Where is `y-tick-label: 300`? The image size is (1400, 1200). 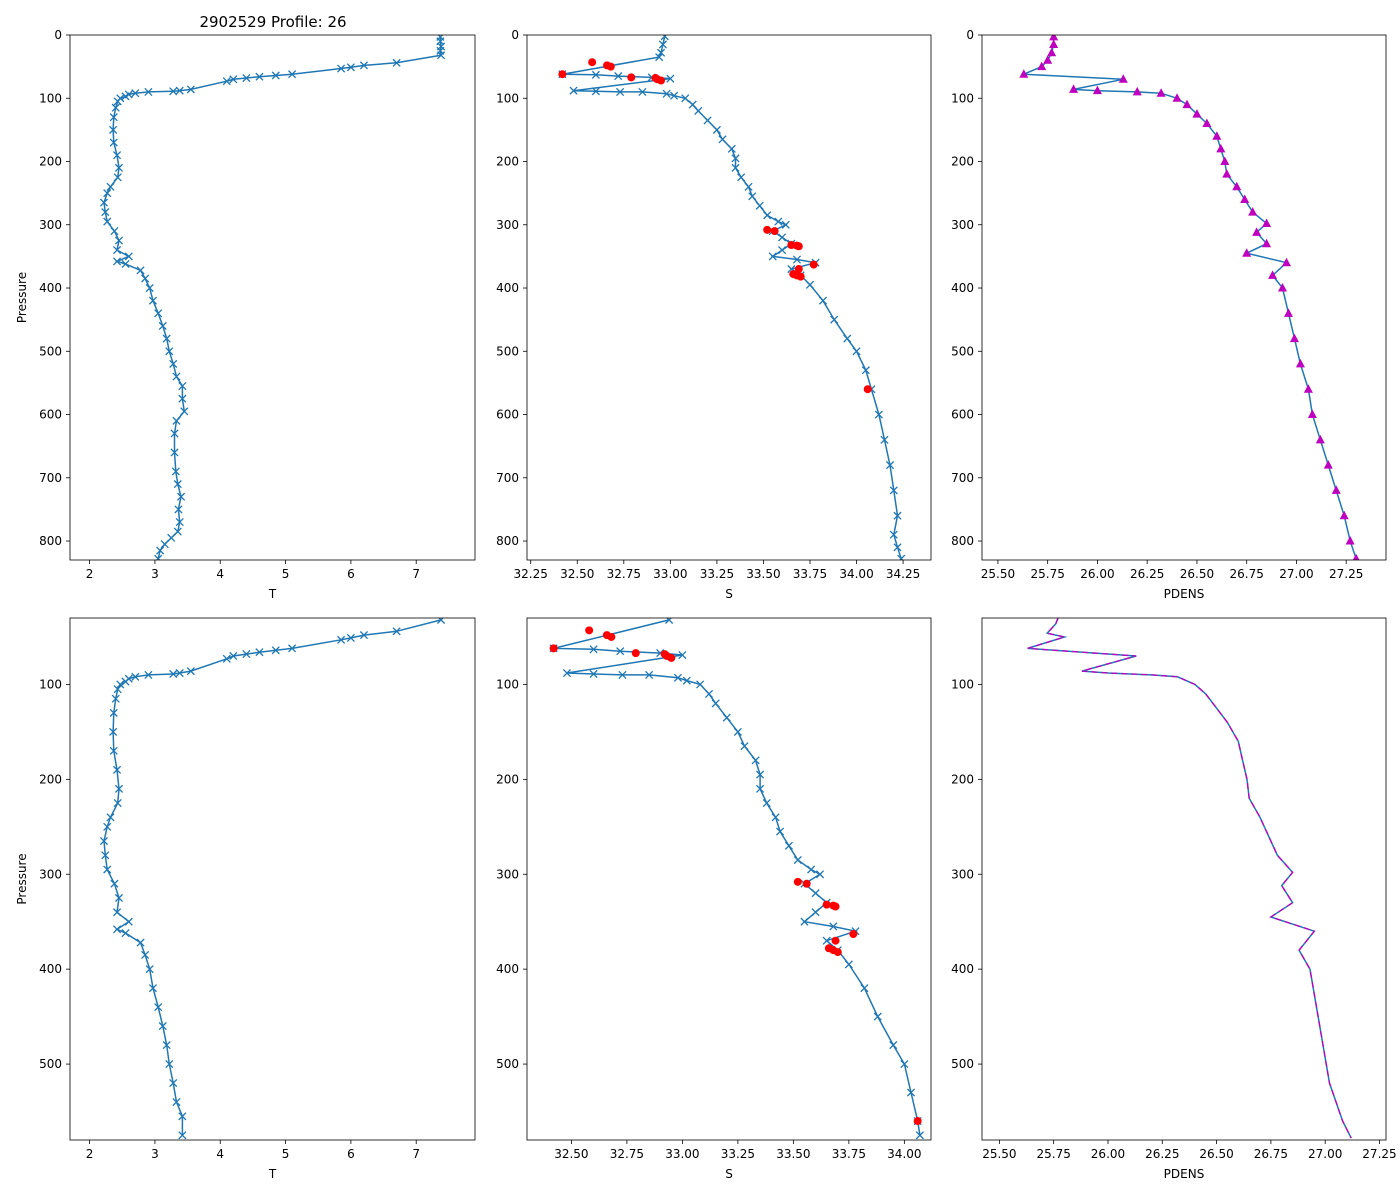 y-tick-label: 300 is located at coordinates (507, 225).